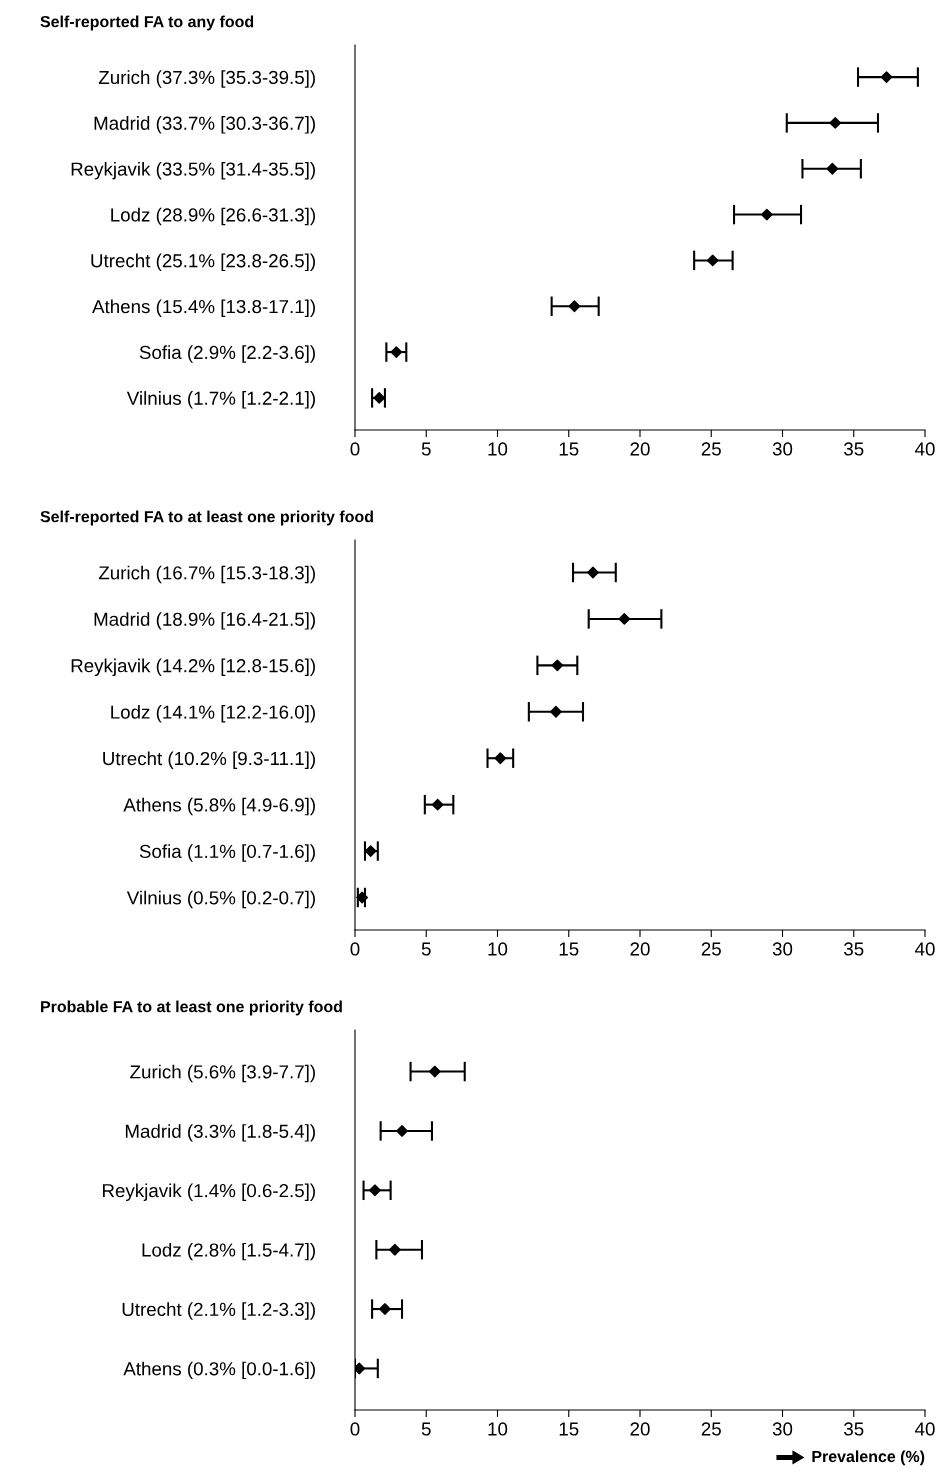 This screenshot has width=943, height=1473. I want to click on y-tick-label: Zurich (37.3% [35.3-39.5]), so click(206, 79).